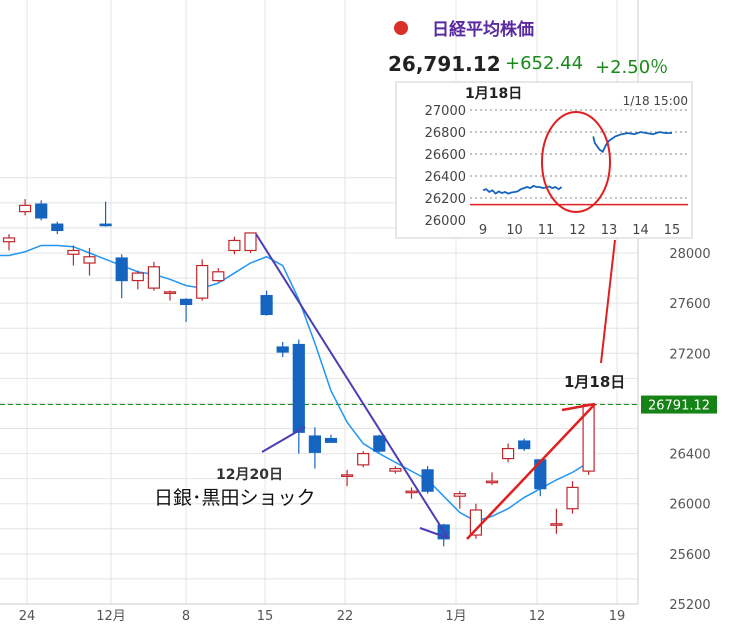 The image size is (733, 632). Describe the element at coordinates (608, 301) in the screenshot. I see `inset-pointer-line` at that location.